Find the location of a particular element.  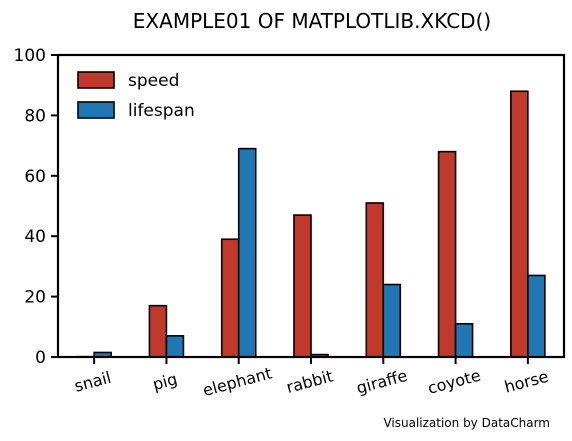

bar-speed-elephant is located at coordinates (230, 298).